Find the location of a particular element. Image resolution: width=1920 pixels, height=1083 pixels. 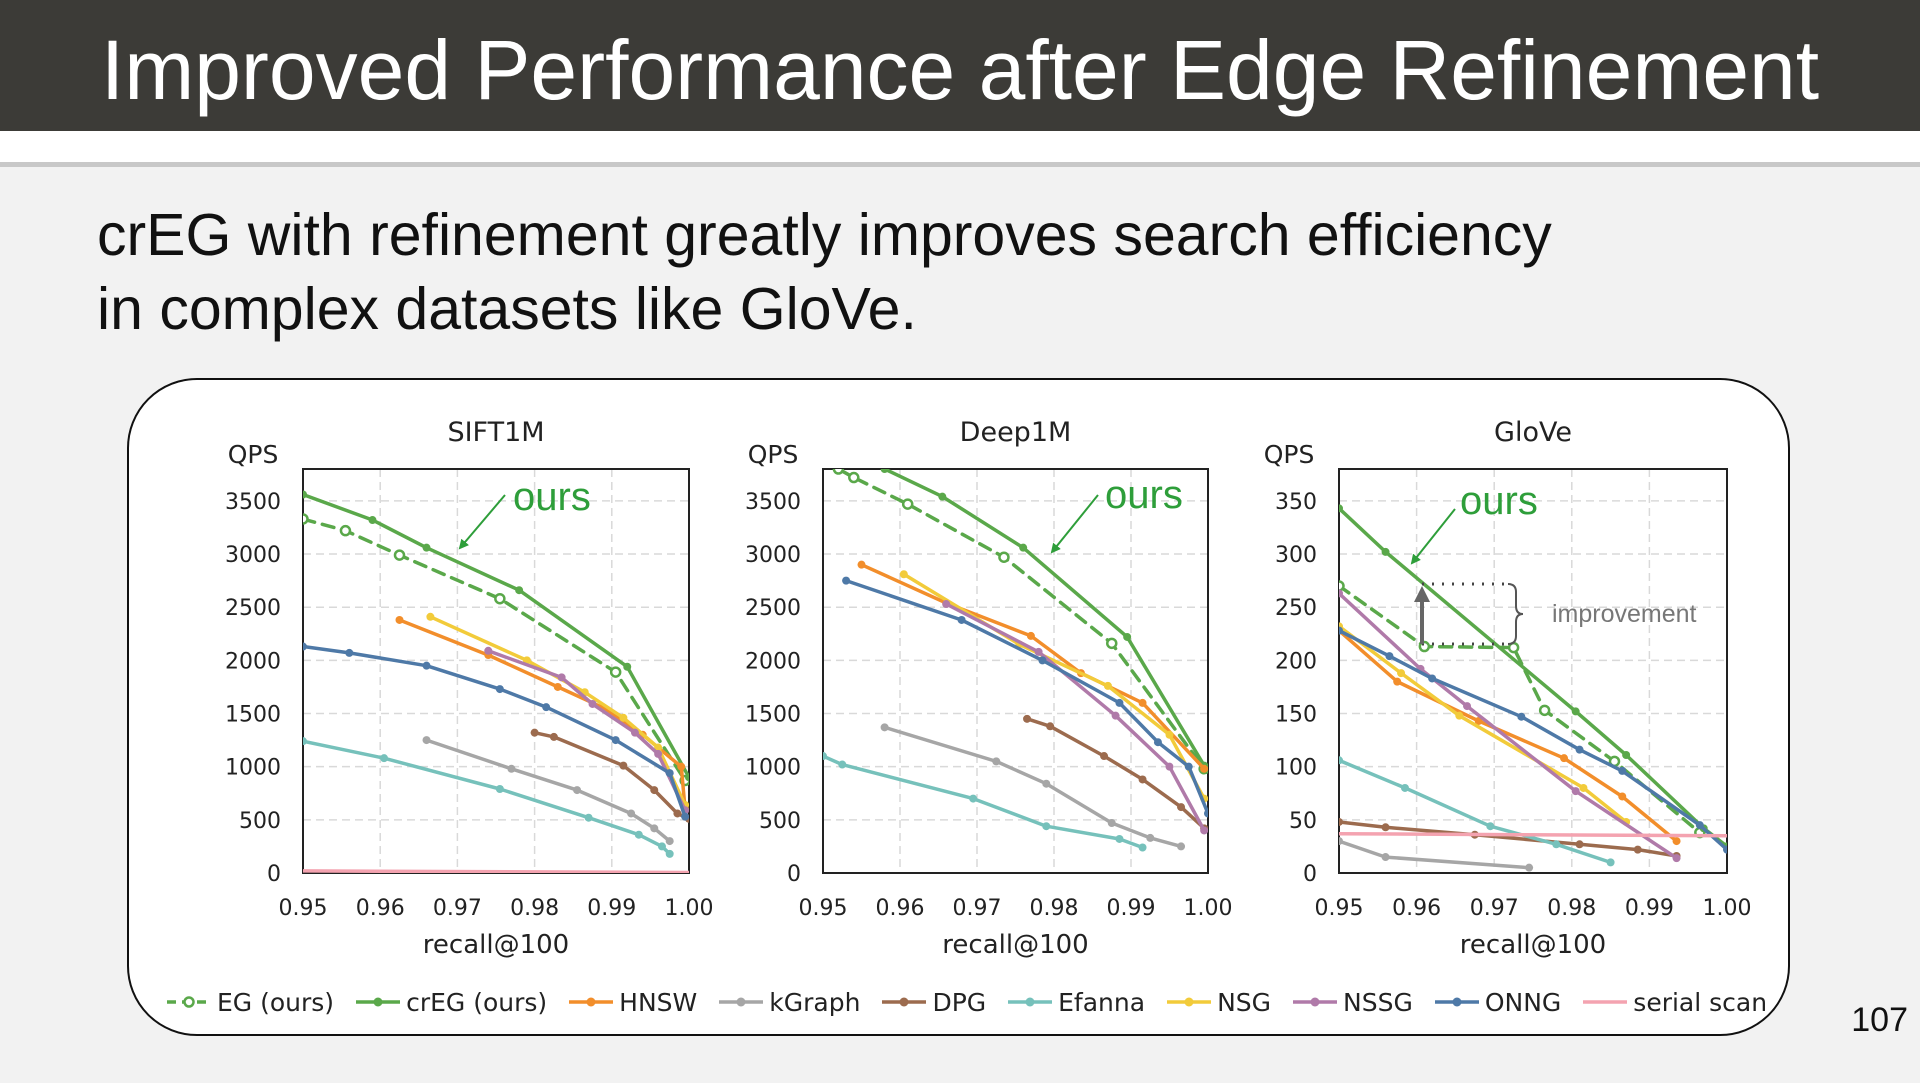

series-line-hnsw is located at coordinates (1509, 735).